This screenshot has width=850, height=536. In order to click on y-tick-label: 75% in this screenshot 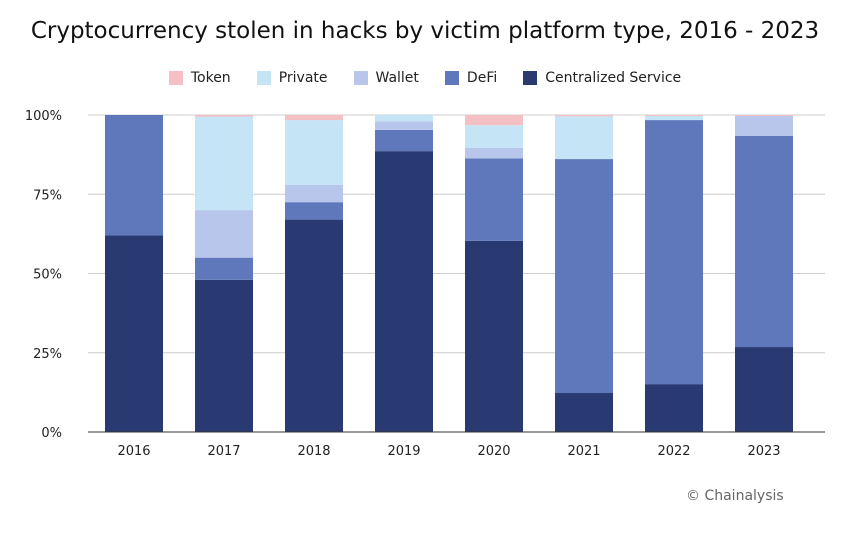, I will do `click(47, 195)`.